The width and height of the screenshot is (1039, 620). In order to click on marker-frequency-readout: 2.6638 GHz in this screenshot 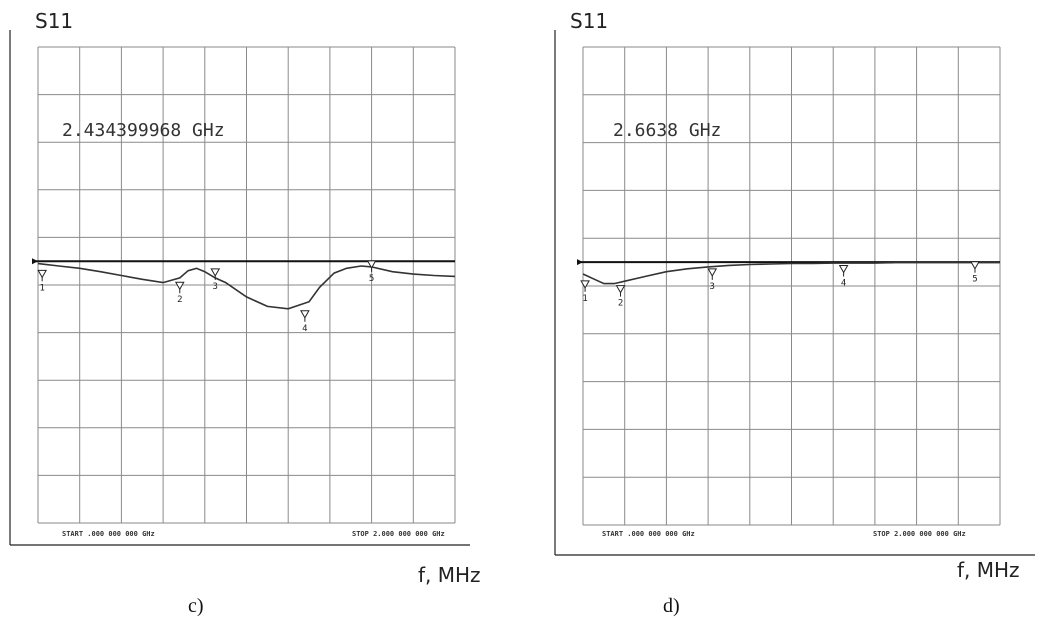, I will do `click(667, 130)`.